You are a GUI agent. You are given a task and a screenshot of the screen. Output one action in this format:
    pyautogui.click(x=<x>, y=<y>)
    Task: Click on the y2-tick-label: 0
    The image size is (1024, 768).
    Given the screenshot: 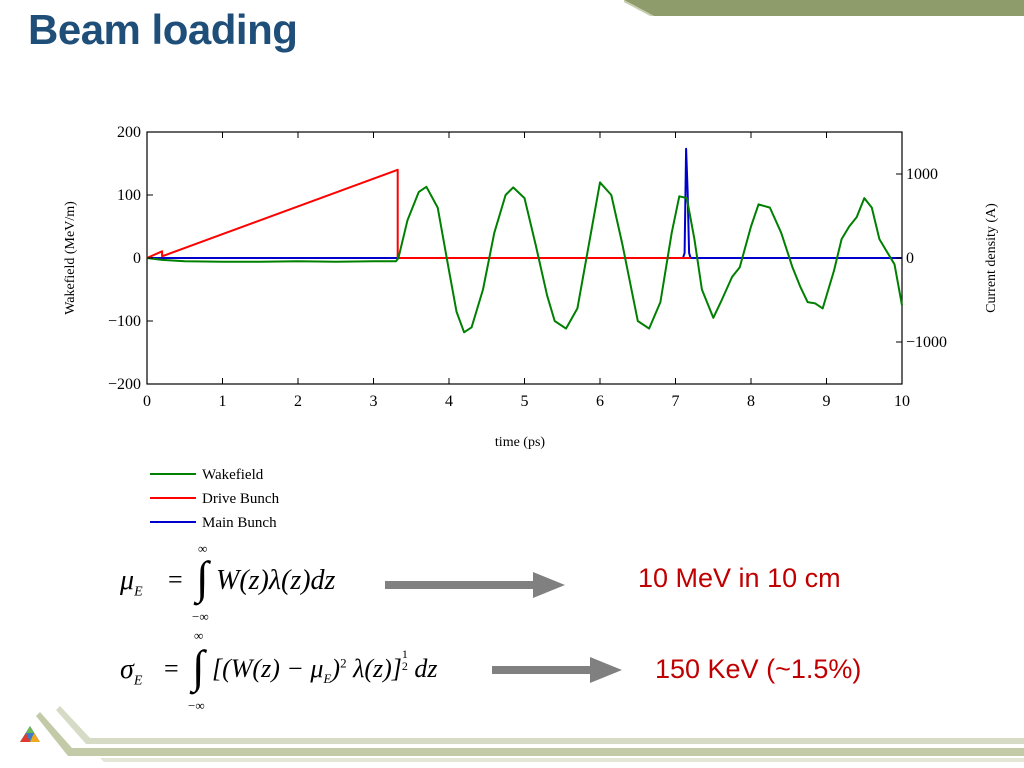 What is the action you would take?
    pyautogui.click(x=910, y=258)
    